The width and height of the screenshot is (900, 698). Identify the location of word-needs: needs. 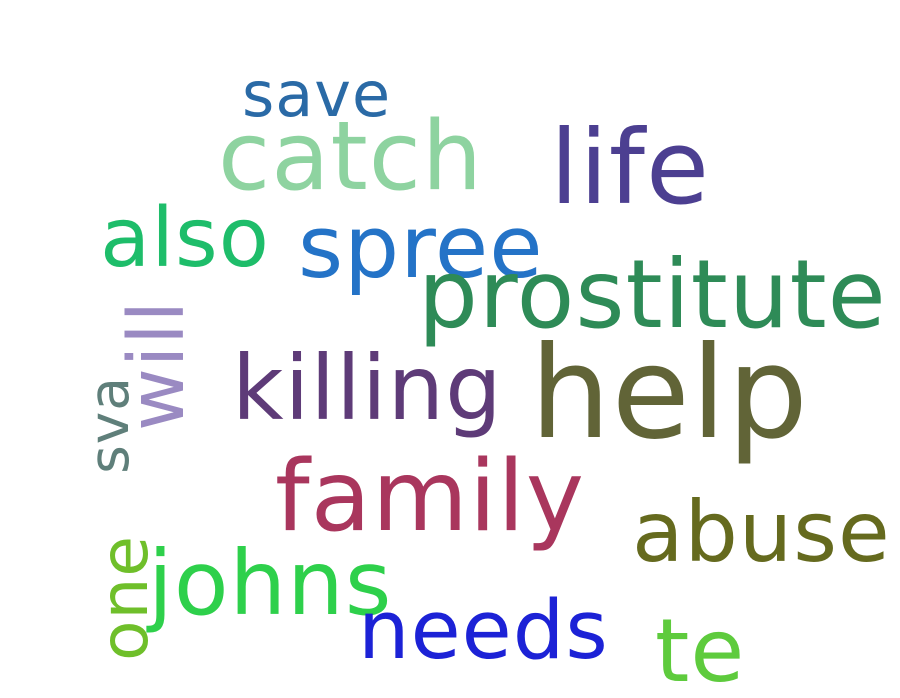
(483, 630).